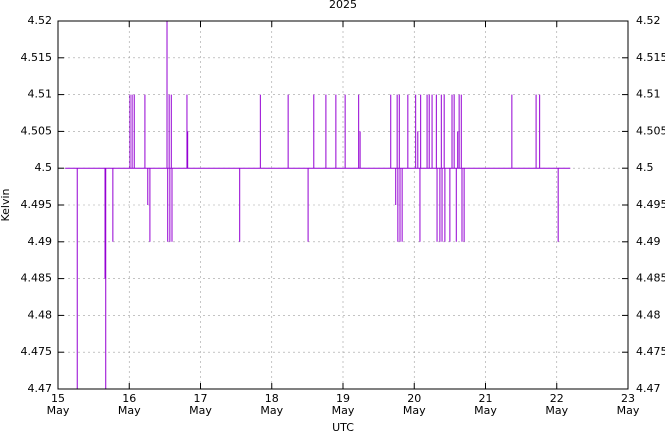 This screenshot has width=665, height=432. What do you see at coordinates (343, 398) in the screenshot?
I see `x-tick-label: 19` at bounding box center [343, 398].